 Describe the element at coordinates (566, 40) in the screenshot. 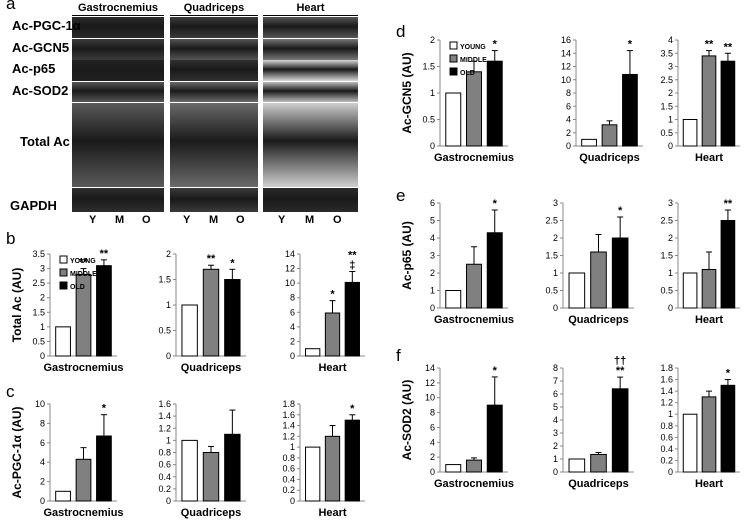

I see `d-quad-tick-label: 16` at that location.